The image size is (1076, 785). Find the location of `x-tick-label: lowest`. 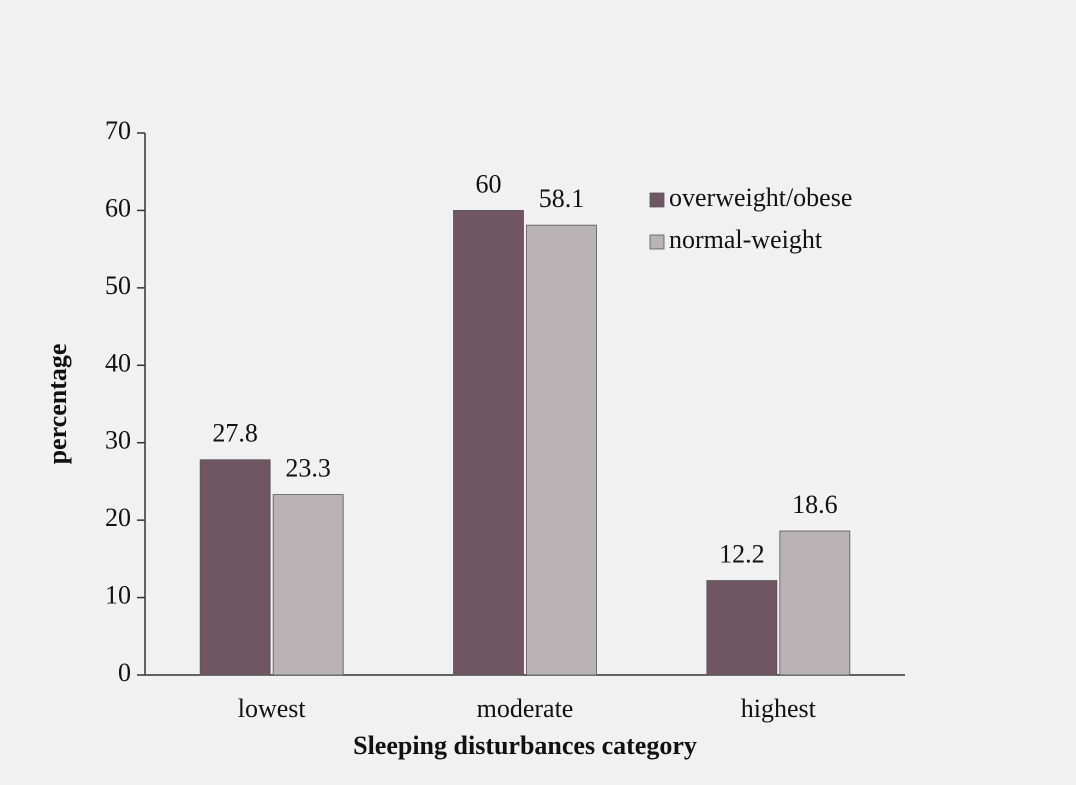

x-tick-label: lowest is located at coordinates (272, 708).